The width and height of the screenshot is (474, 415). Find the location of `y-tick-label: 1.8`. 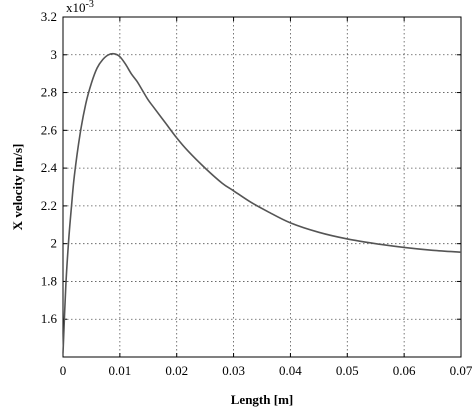

y-tick-label: 1.8 is located at coordinates (49, 280).